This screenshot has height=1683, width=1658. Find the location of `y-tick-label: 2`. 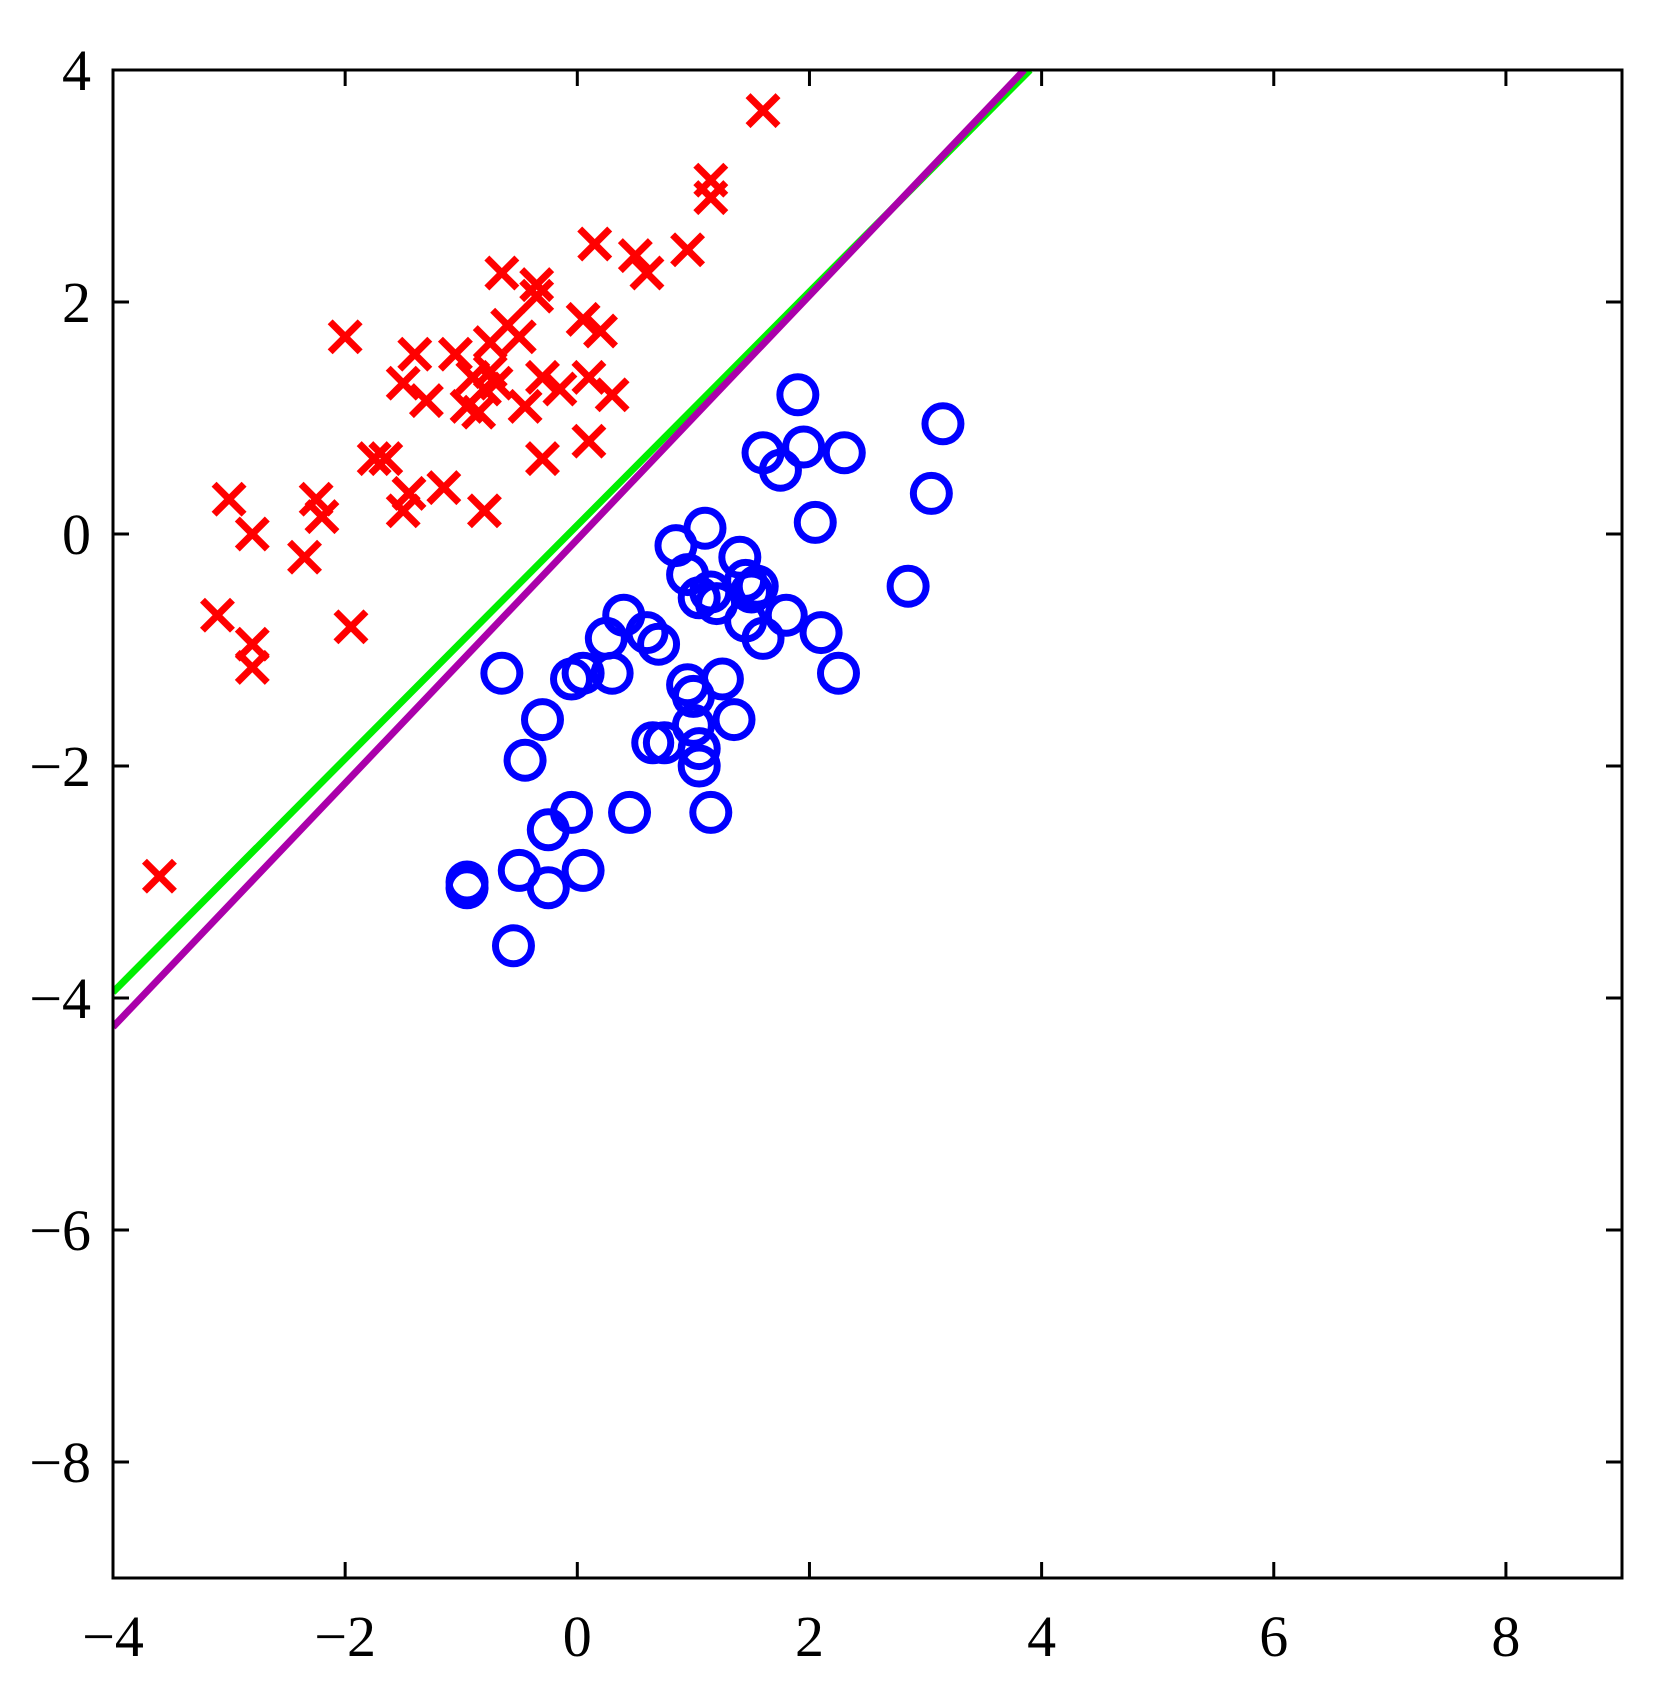

y-tick-label: 2 is located at coordinates (76, 302).